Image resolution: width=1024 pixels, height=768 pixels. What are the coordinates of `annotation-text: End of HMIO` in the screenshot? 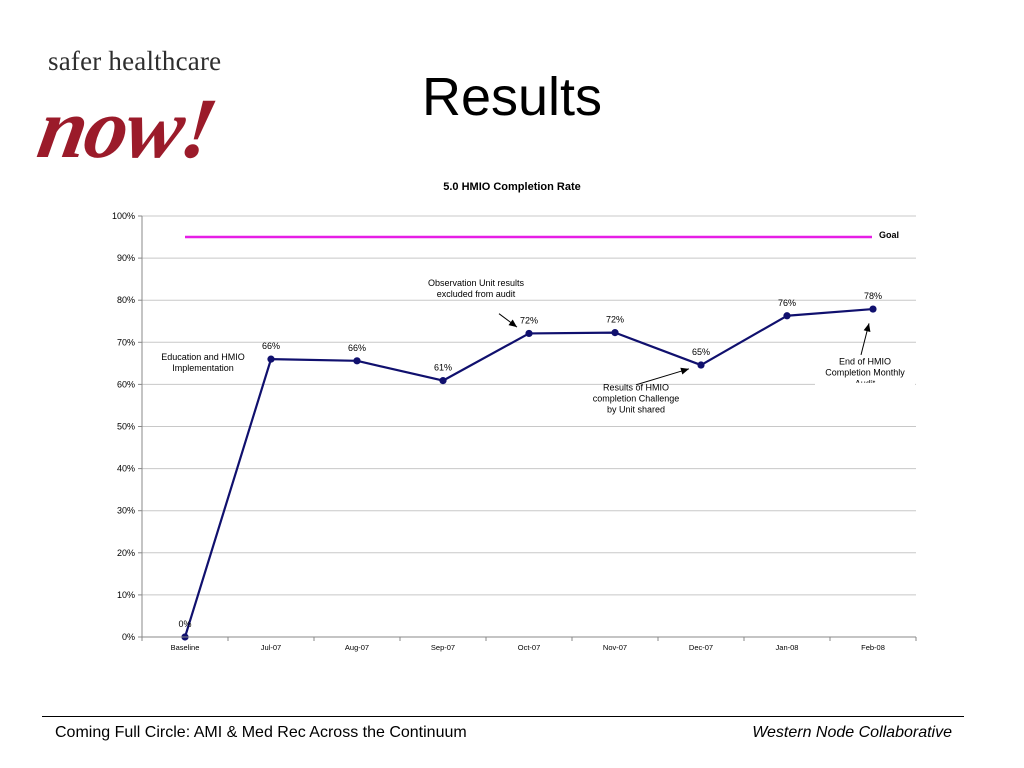 It's located at (865, 362).